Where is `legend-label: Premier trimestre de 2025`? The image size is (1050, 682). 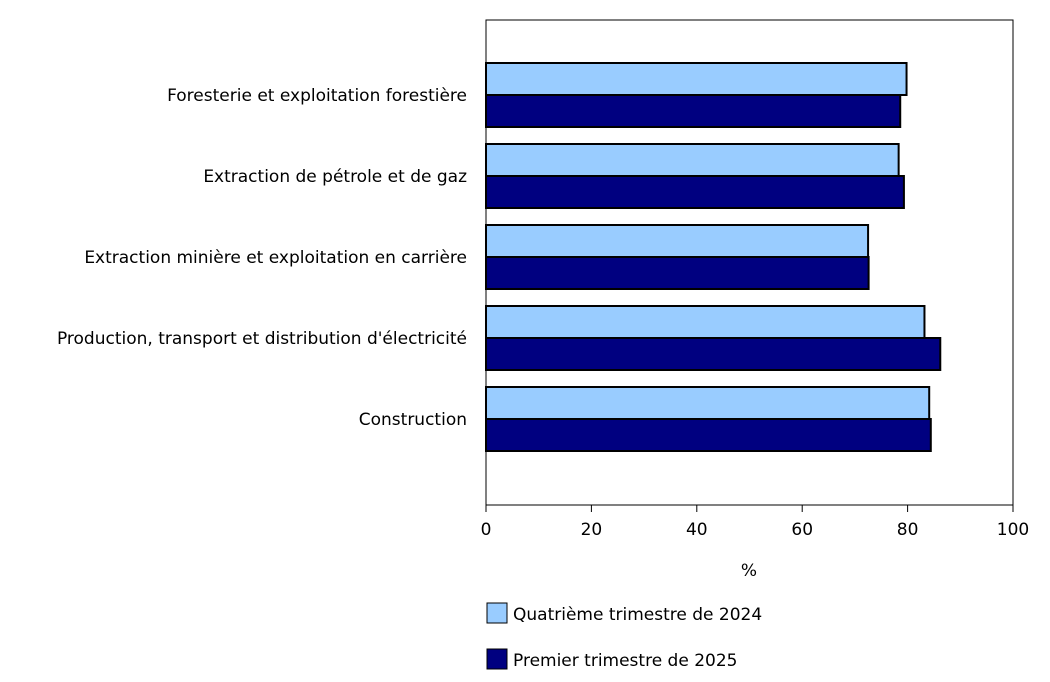 legend-label: Premier trimestre de 2025 is located at coordinates (625, 661).